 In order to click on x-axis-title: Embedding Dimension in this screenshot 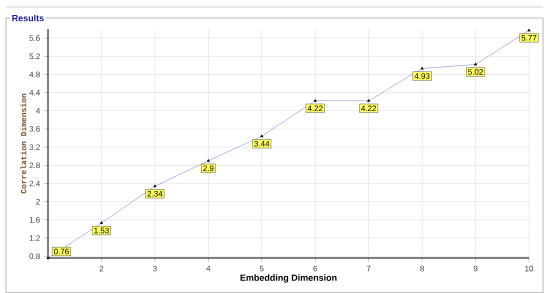, I will do `click(288, 278)`.